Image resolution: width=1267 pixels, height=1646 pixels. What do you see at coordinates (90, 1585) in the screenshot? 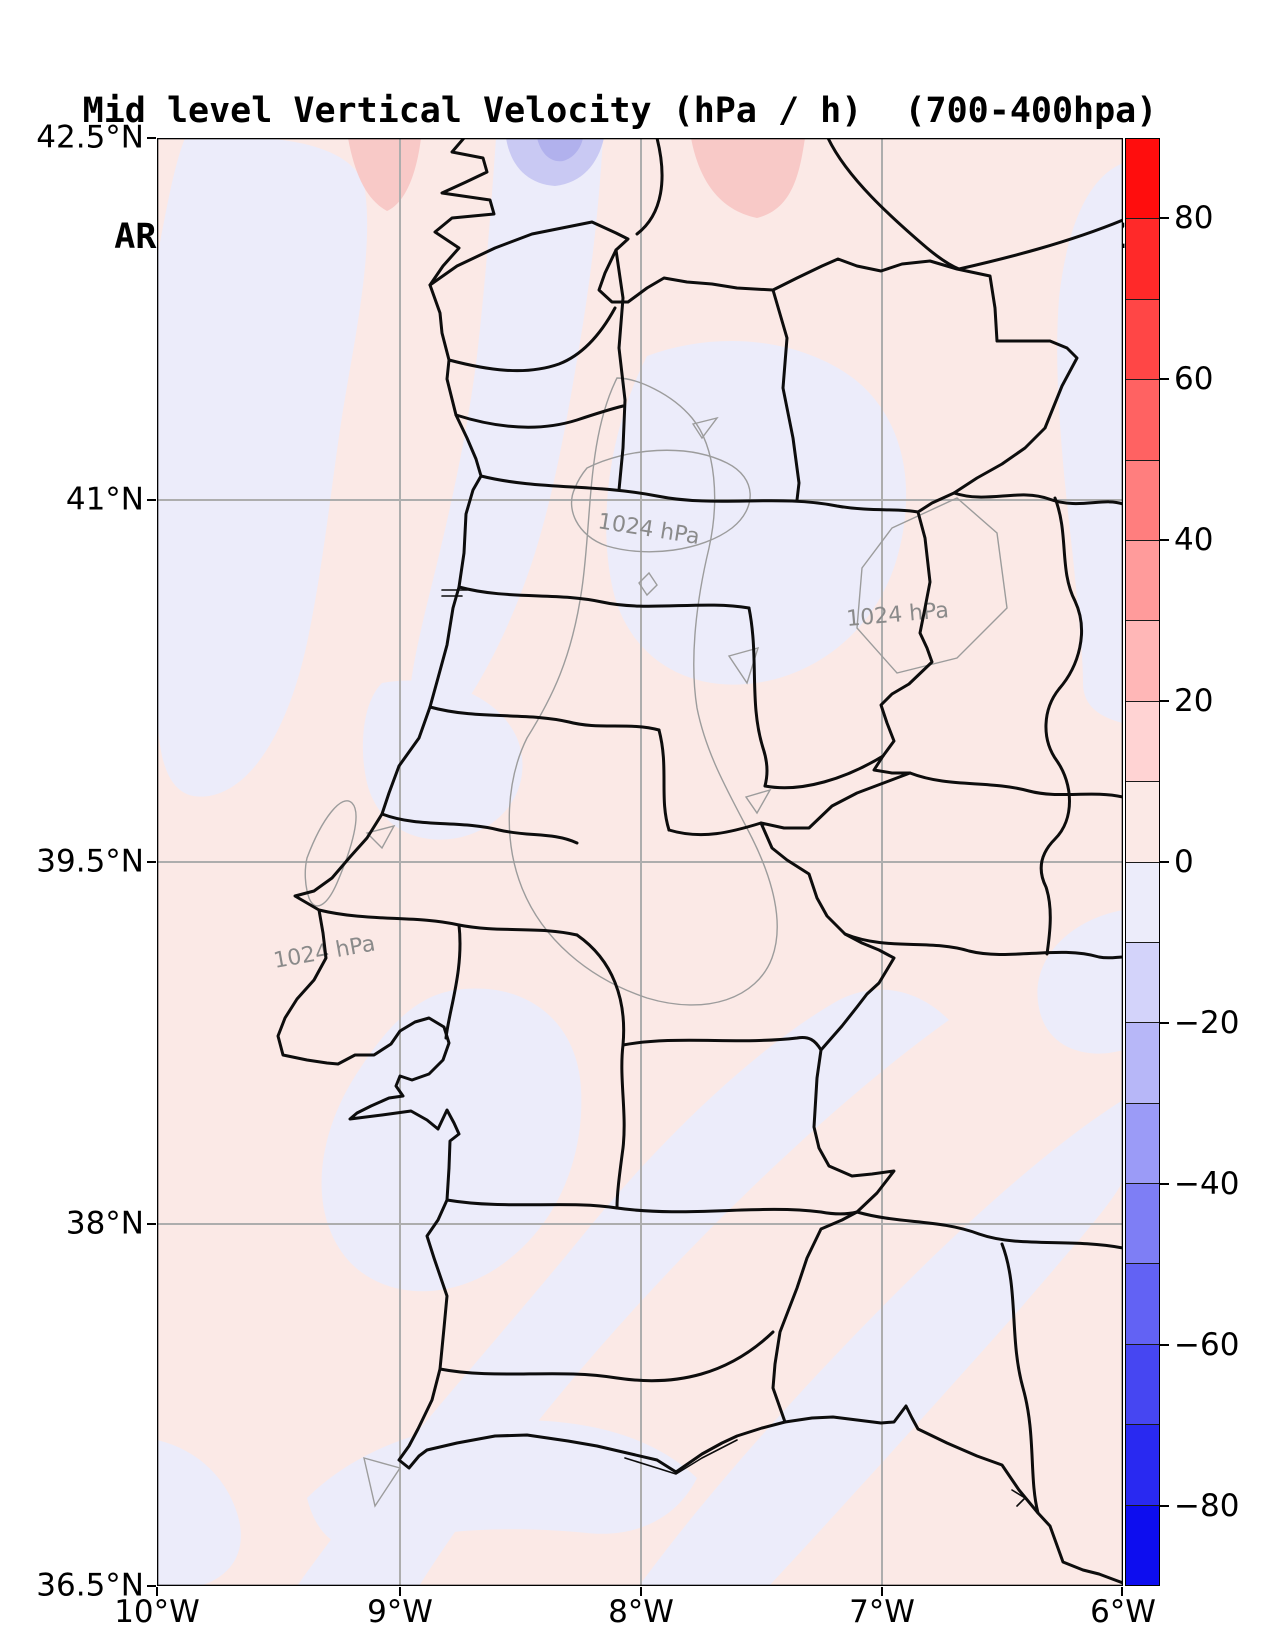
I see `lat-label-36-5n: 36.5°N` at bounding box center [90, 1585].